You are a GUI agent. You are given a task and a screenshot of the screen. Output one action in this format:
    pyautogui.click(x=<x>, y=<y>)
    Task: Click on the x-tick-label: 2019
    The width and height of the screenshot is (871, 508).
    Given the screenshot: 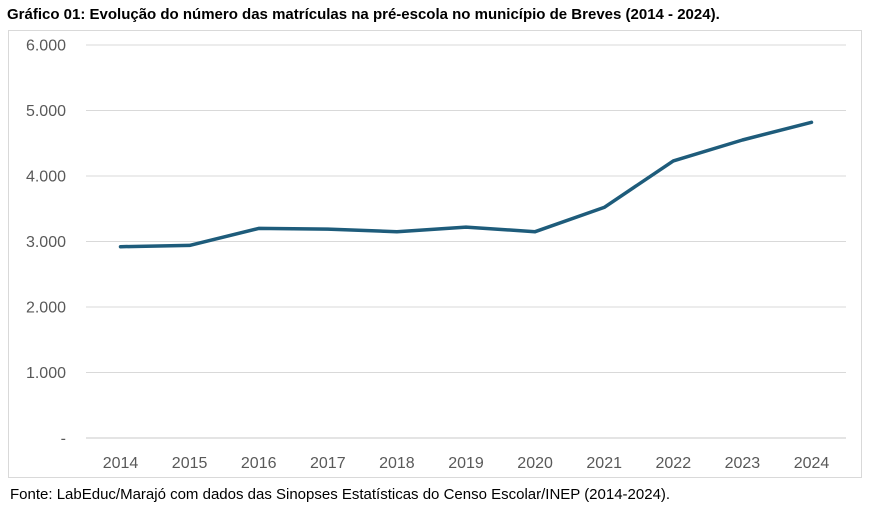 What is the action you would take?
    pyautogui.click(x=466, y=463)
    